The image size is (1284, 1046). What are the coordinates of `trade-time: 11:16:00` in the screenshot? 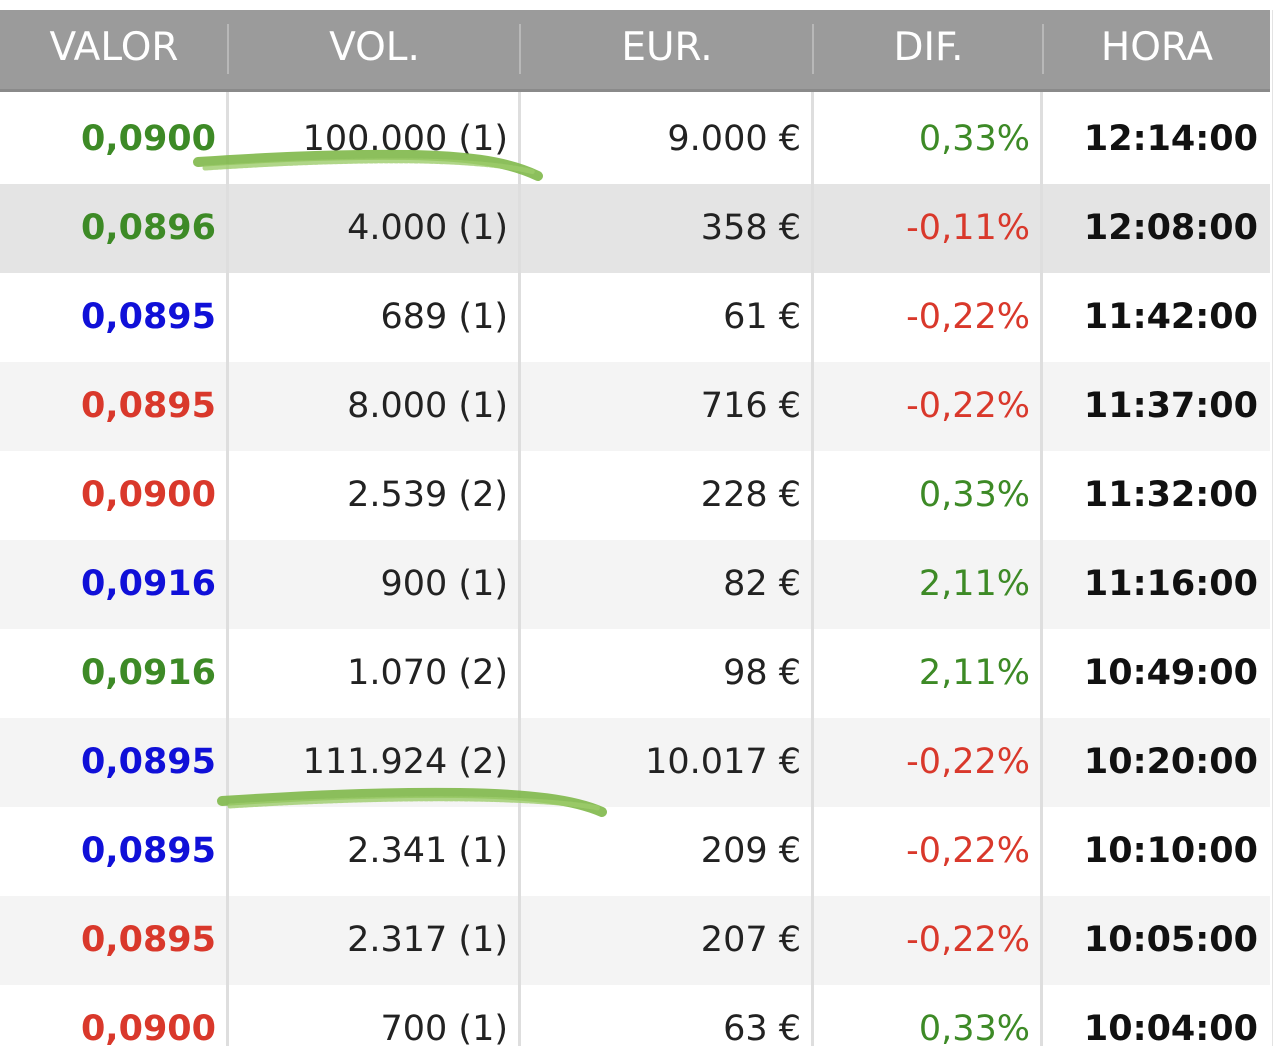 It's located at (1170, 584).